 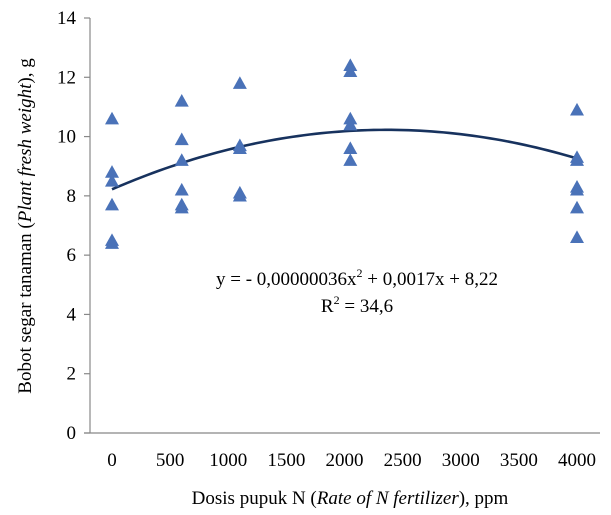 I want to click on r-squared-label: R2 = 34,6, so click(x=357, y=305).